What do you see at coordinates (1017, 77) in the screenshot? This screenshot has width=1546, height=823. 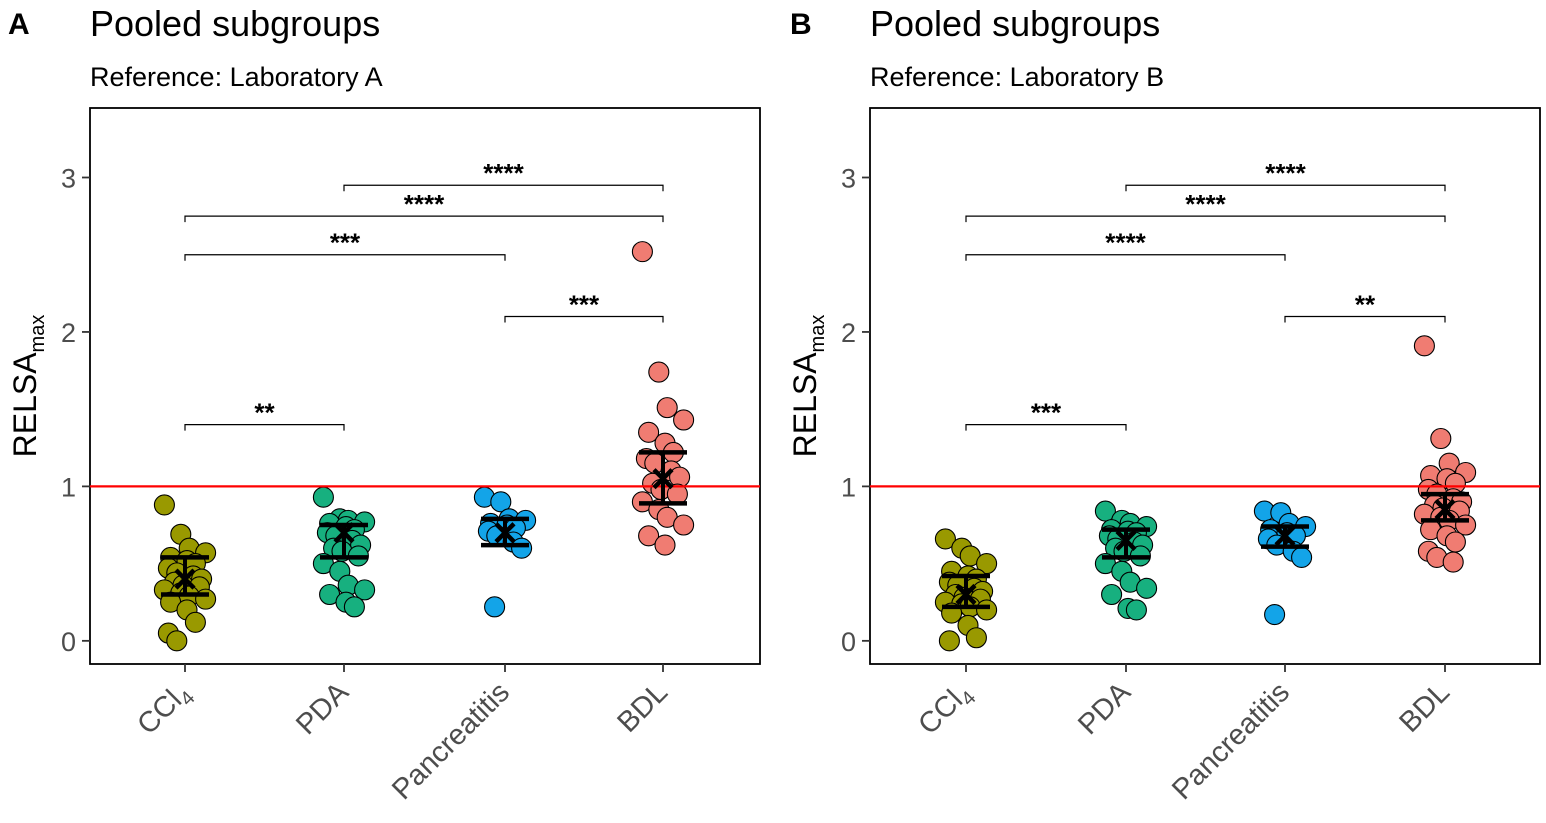 I see `chart-subtitle: Reference: Laboratory B` at bounding box center [1017, 77].